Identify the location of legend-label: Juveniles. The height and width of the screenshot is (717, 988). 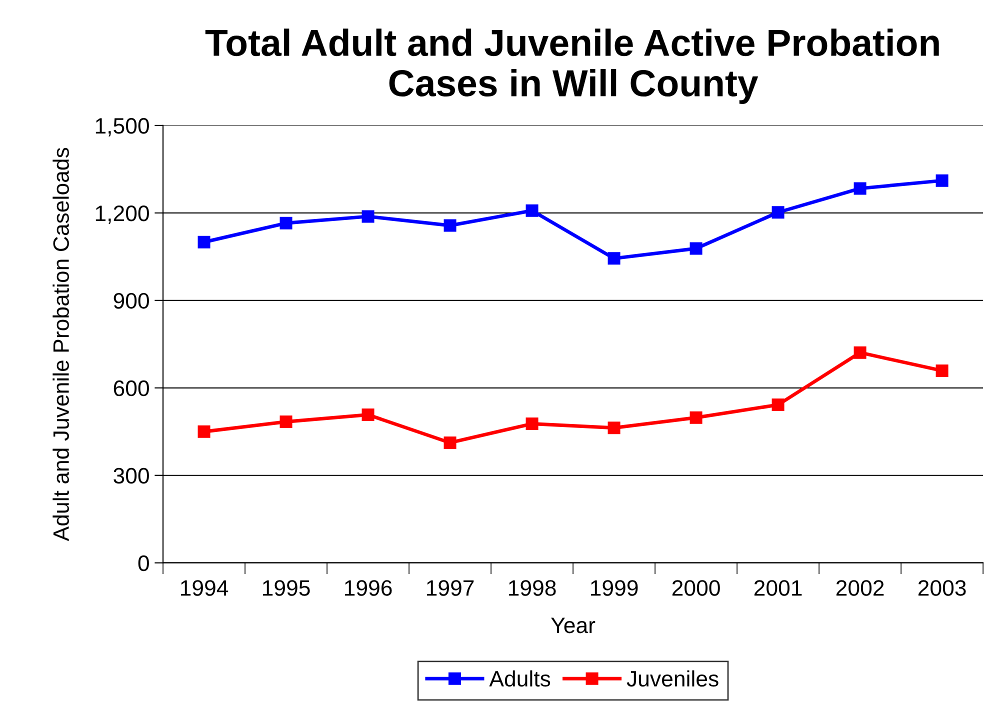
(672, 678).